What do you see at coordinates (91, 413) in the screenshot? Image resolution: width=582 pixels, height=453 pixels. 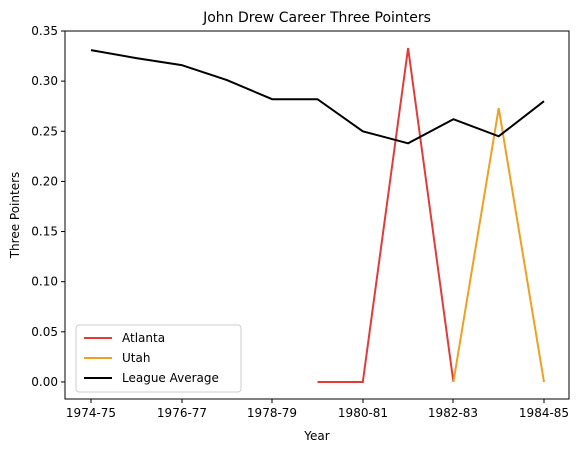 I see `x-tick-label: 1974-75` at bounding box center [91, 413].